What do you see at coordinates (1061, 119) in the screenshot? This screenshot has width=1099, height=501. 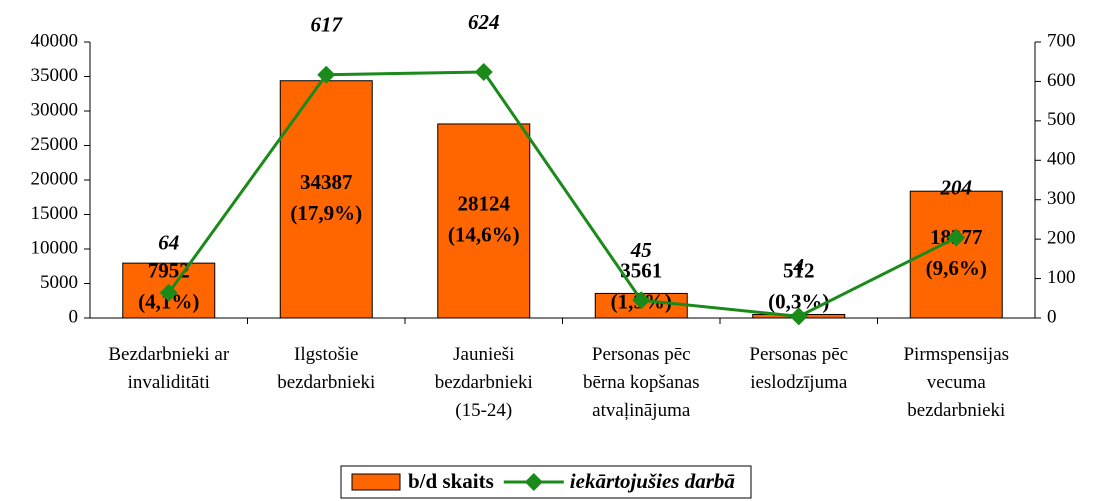 I see `y2-tick-label: 500` at bounding box center [1061, 119].